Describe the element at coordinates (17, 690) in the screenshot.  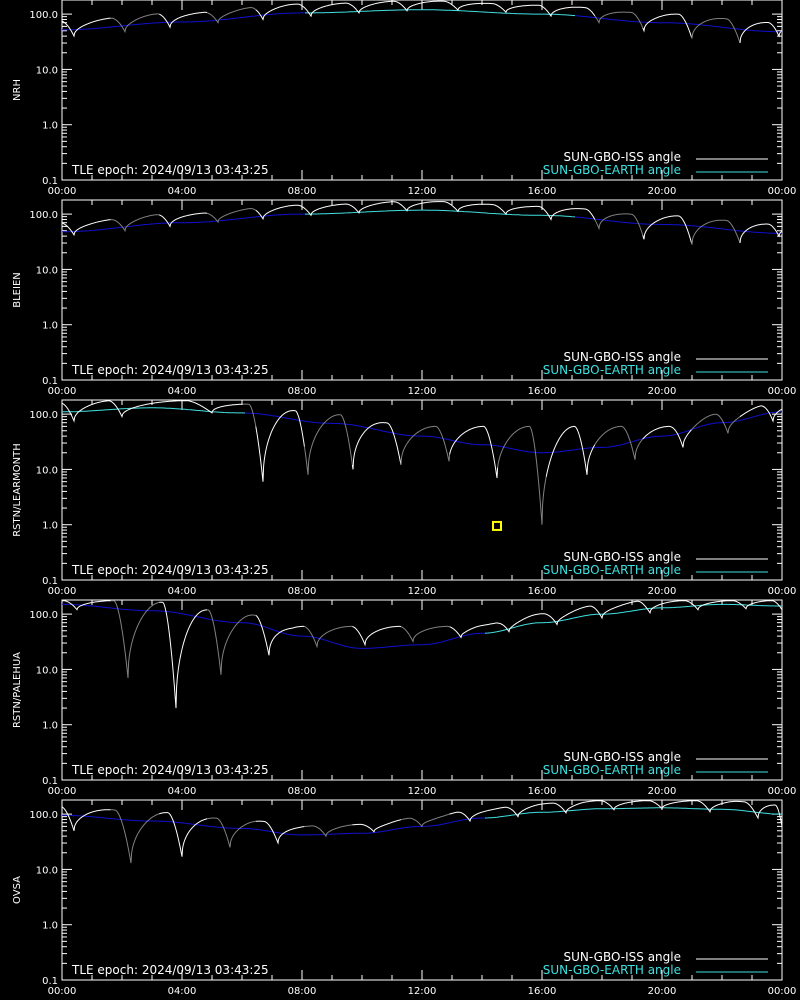
I see `station-label: RSTN/PALEHUA` at that location.